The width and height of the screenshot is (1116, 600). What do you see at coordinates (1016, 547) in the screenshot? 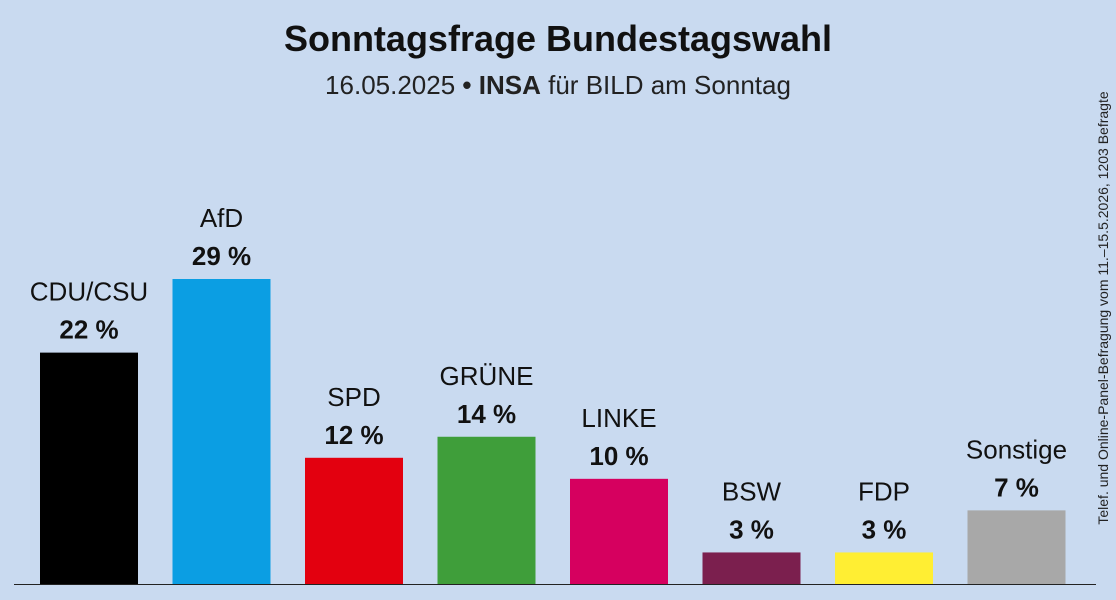
I see `bar-sonstige` at bounding box center [1016, 547].